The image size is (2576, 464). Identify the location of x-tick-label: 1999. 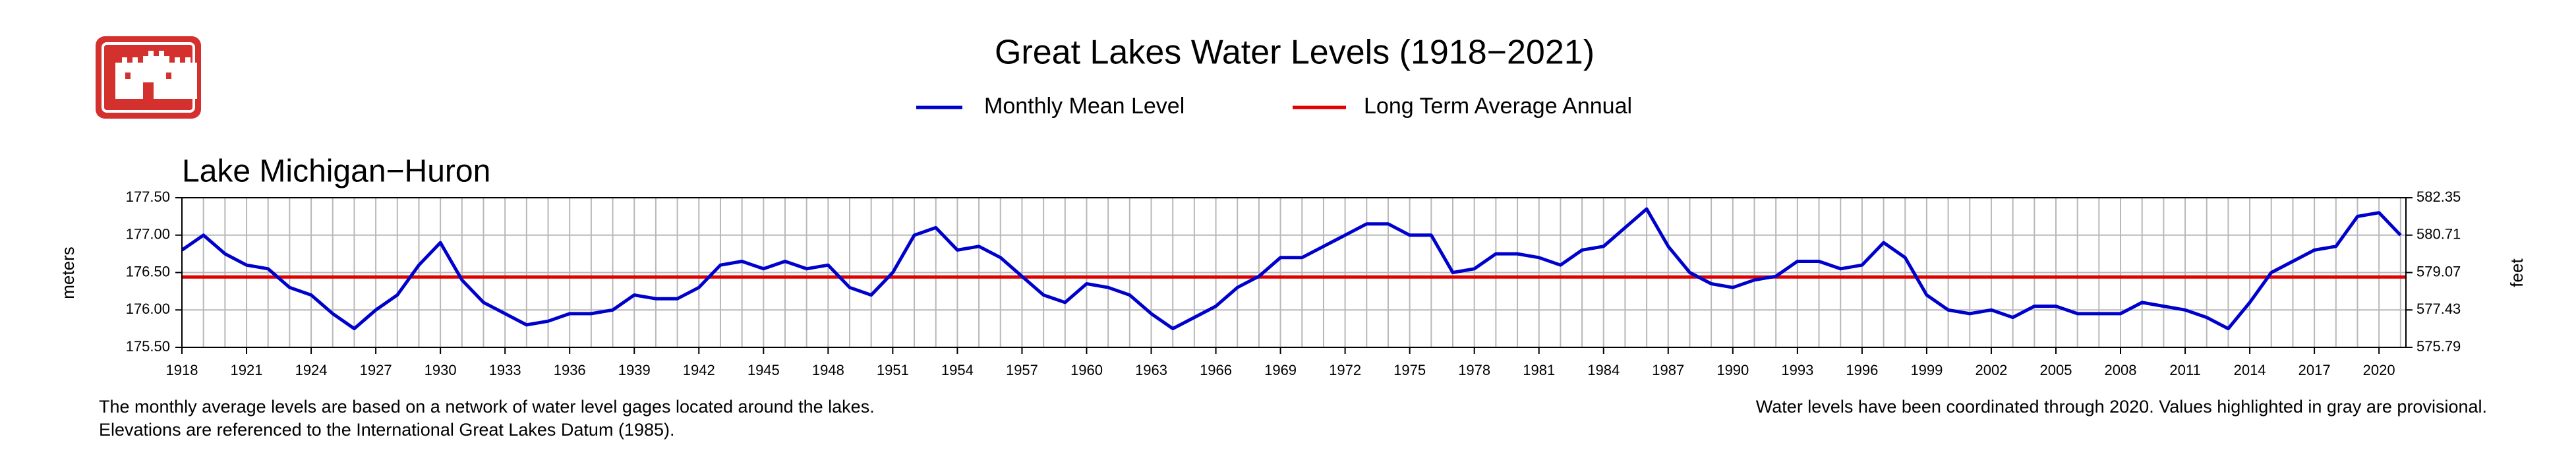
(1927, 370).